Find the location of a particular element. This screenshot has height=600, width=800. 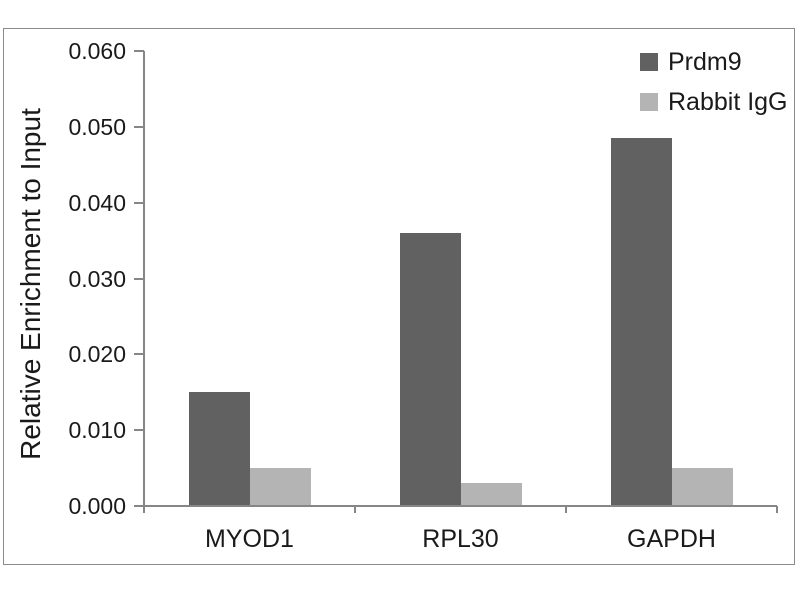

legend: Prdm9 Rabbit IgG is located at coordinates (714, 90).